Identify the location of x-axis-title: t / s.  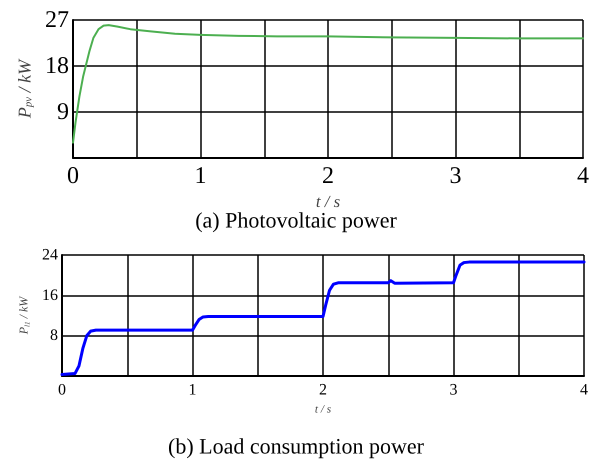
(323, 410).